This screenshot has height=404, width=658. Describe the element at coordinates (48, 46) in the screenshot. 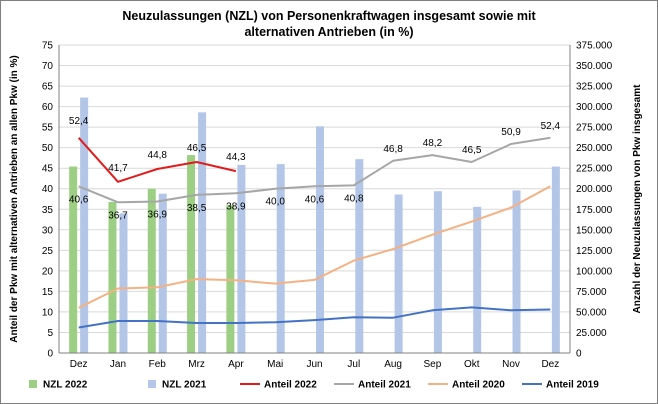

I see `y-left-tick-label: 75` at that location.